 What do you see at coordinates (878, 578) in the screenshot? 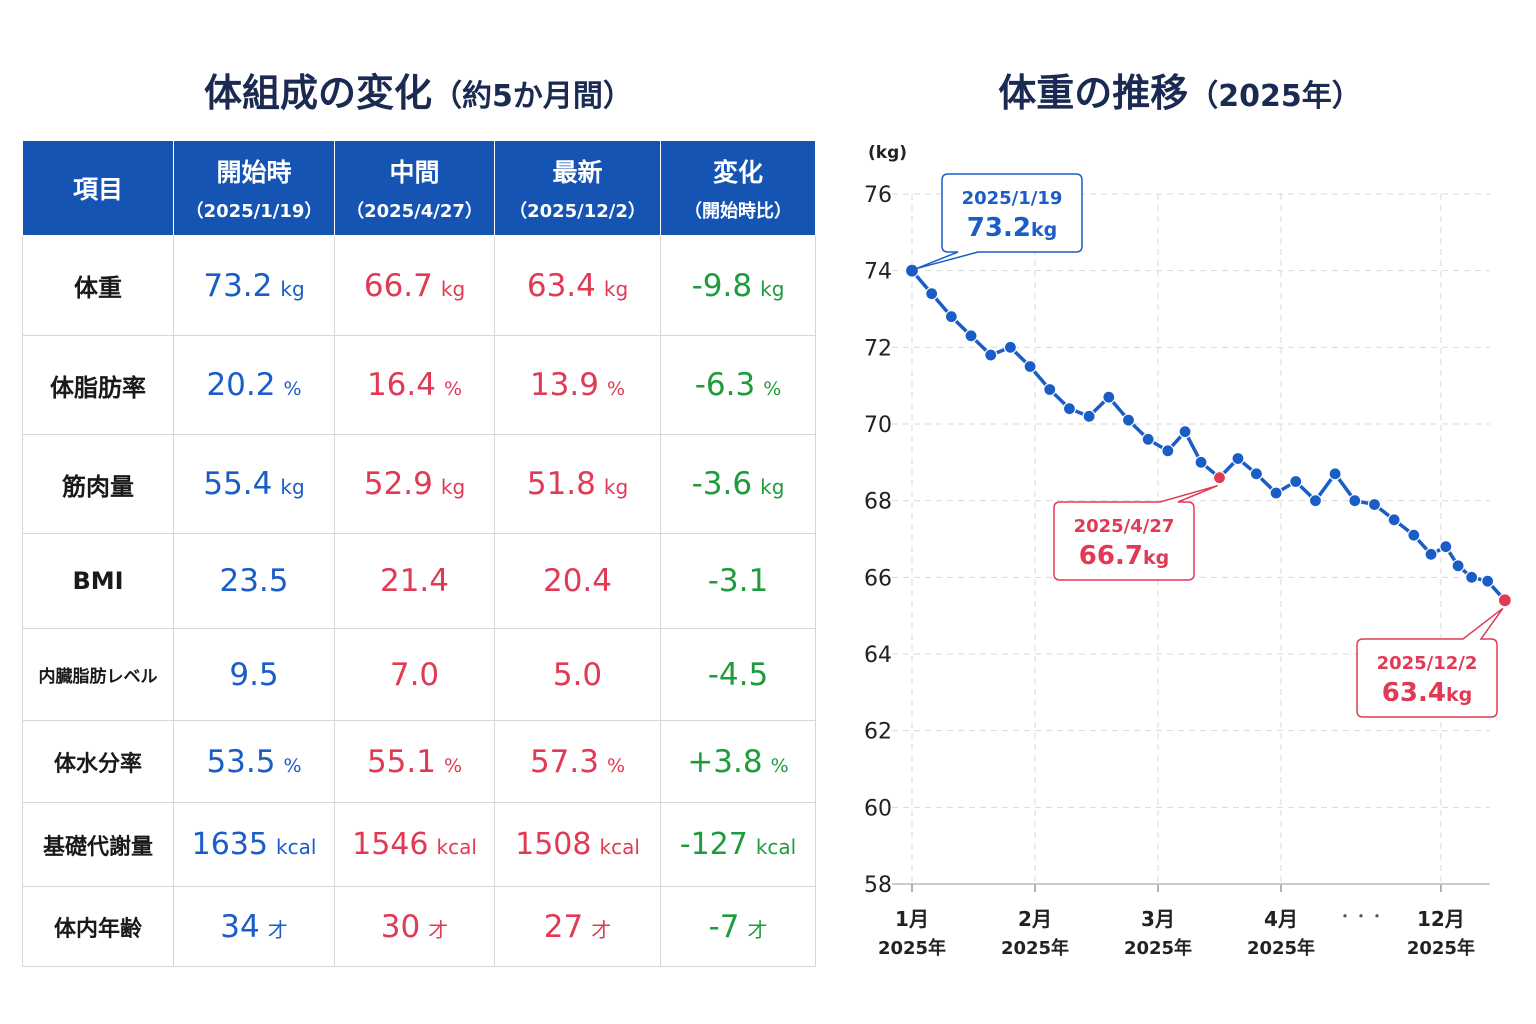
I see `y-tick-label: 66` at bounding box center [878, 578].